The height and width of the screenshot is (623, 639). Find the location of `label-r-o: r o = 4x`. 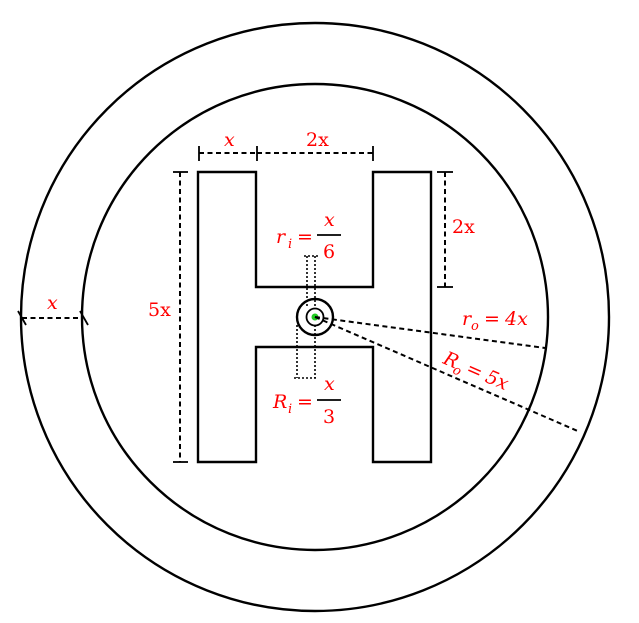

label-r-o: r o = 4x is located at coordinates (495, 321).